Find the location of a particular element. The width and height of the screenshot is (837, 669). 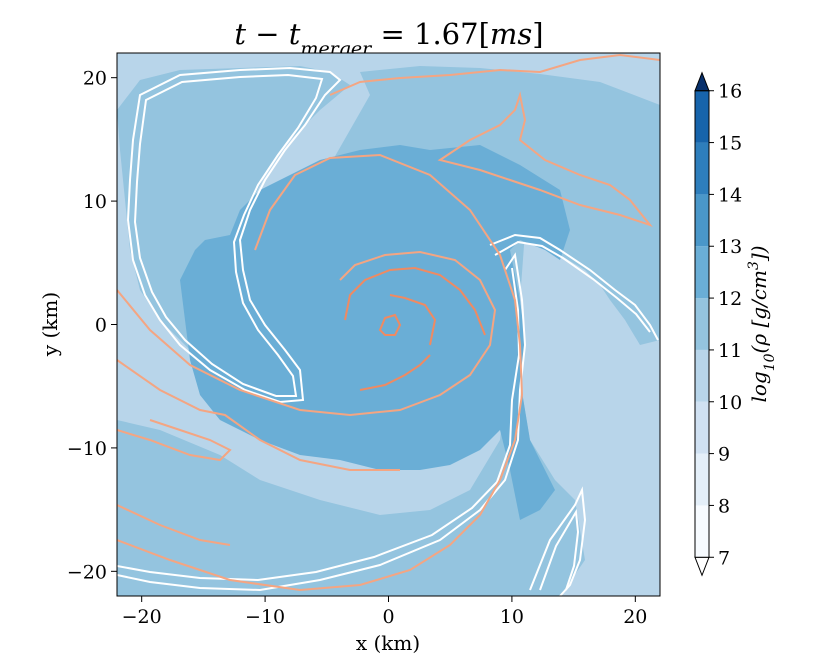

x-axis: −20 −10 0 10 20 is located at coordinates (384, 612).